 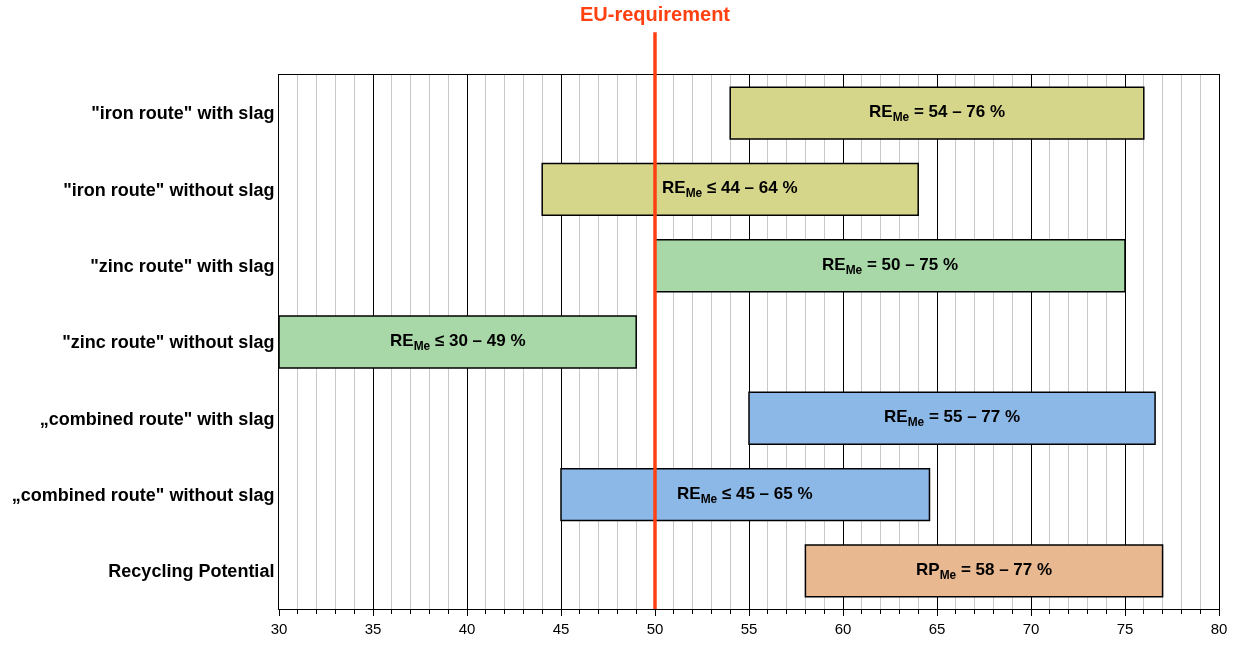 I want to click on x-tick-label: 30, so click(x=279, y=628).